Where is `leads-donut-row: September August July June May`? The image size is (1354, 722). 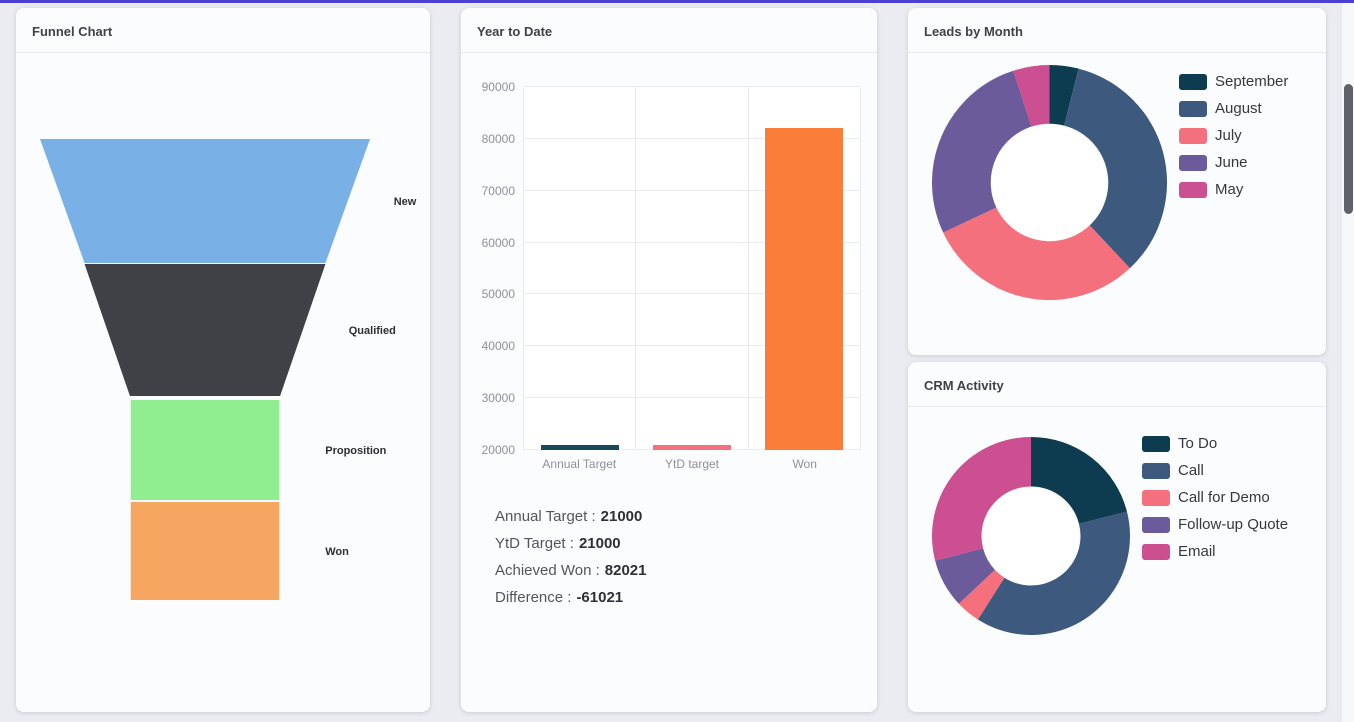
leads-donut-row: September August July June May is located at coordinates (1117, 176).